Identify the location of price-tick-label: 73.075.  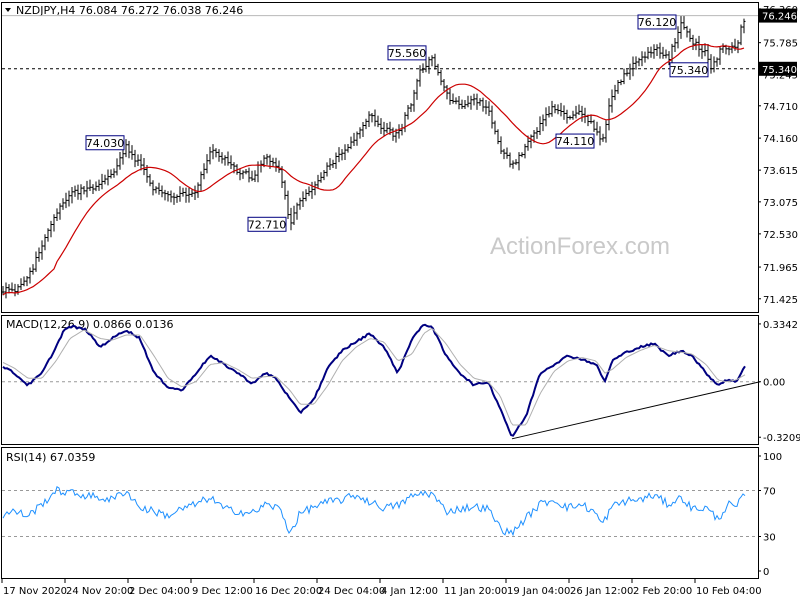
(780, 203).